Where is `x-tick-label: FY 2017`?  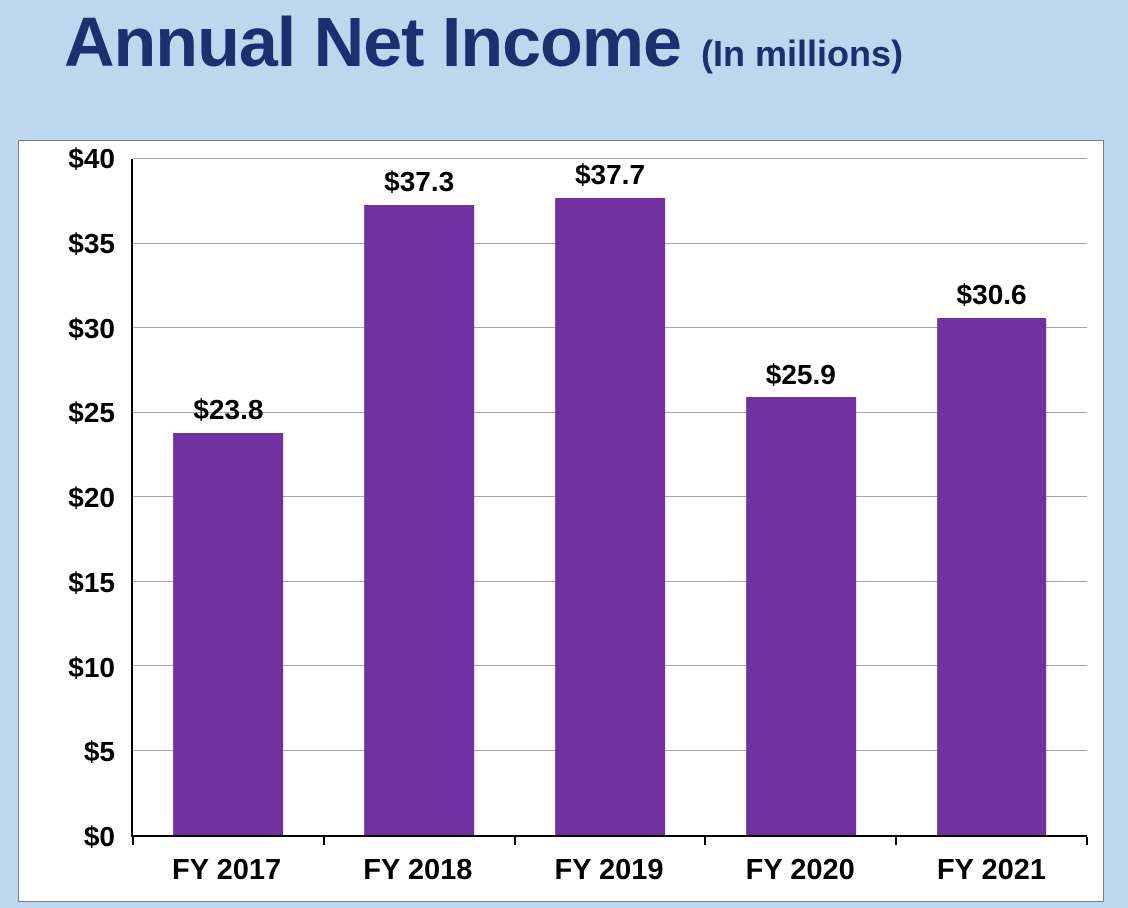
x-tick-label: FY 2017 is located at coordinates (227, 869).